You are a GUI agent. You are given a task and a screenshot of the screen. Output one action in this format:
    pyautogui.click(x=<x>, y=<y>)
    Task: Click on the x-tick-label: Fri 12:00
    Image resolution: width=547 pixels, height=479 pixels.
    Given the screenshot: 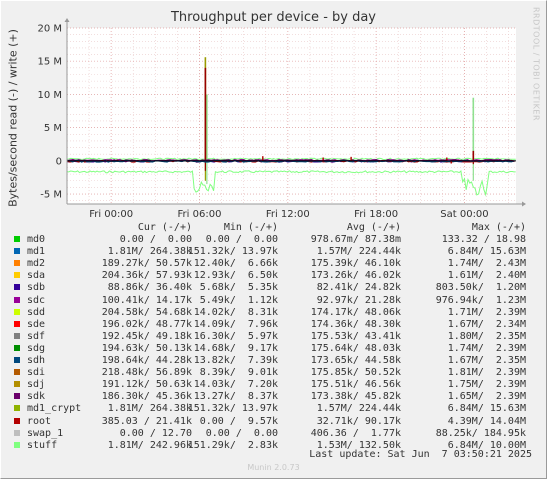 What is the action you would take?
    pyautogui.click(x=288, y=214)
    